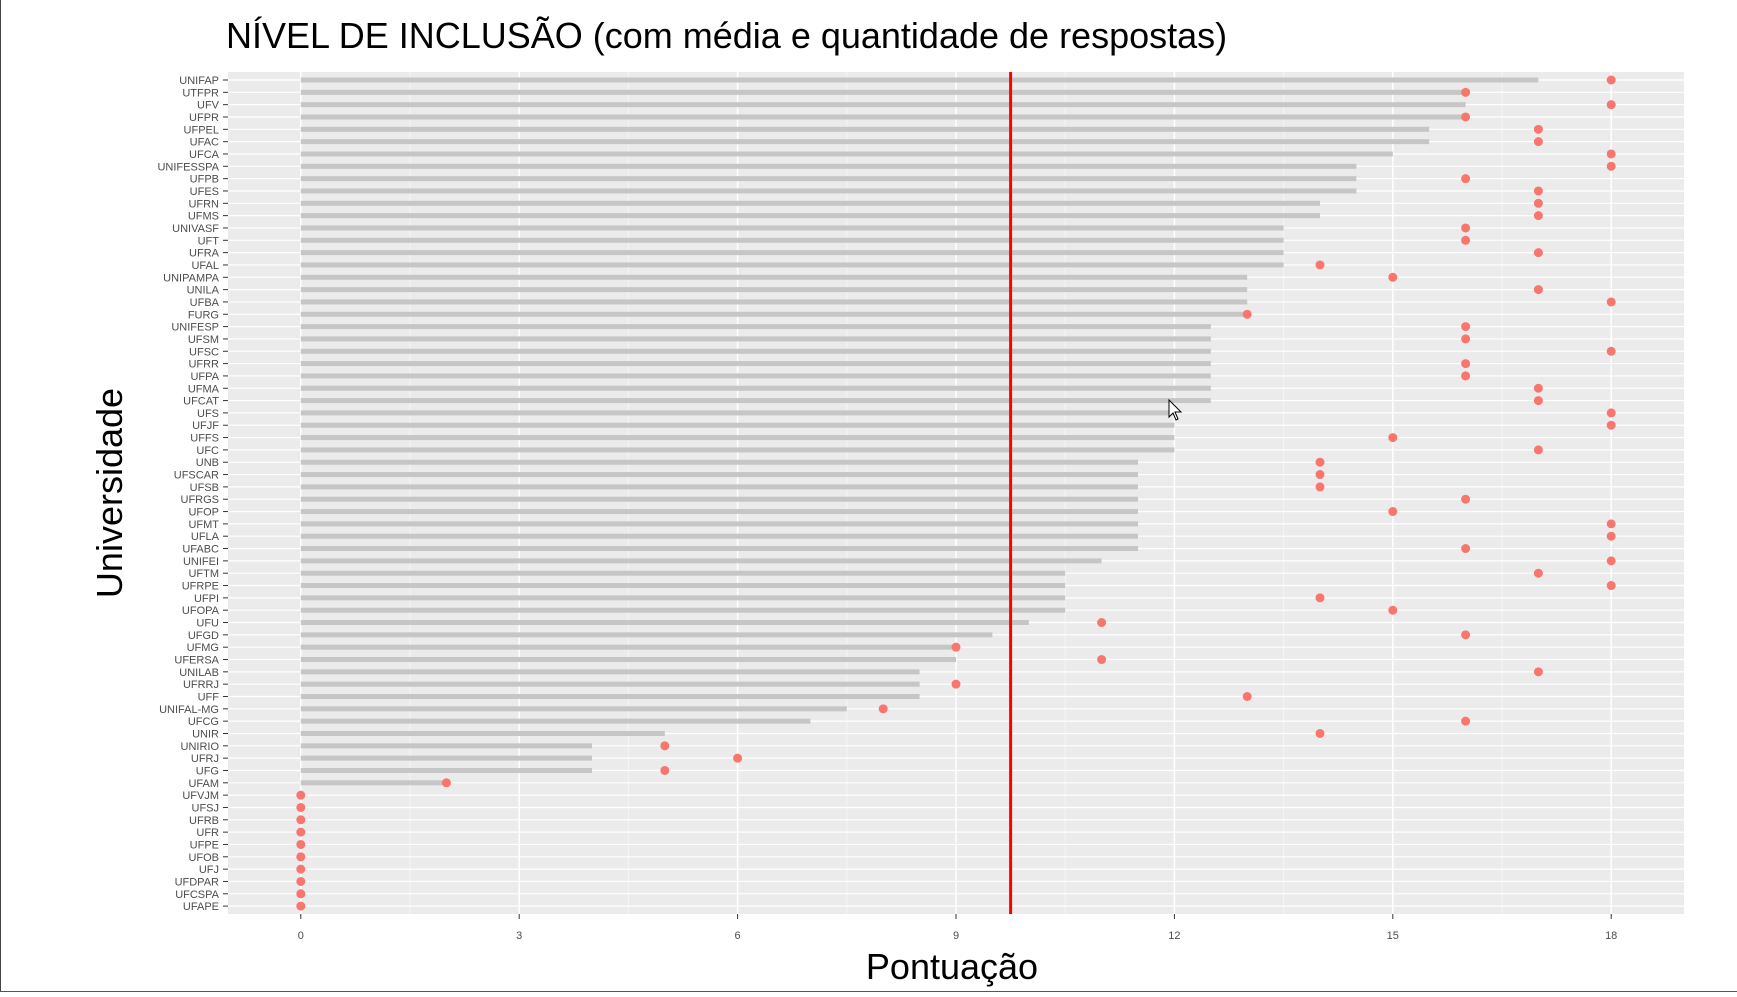 This screenshot has height=997, width=1737. Describe the element at coordinates (203, 365) in the screenshot. I see `y-tick-label: UFRR` at that location.